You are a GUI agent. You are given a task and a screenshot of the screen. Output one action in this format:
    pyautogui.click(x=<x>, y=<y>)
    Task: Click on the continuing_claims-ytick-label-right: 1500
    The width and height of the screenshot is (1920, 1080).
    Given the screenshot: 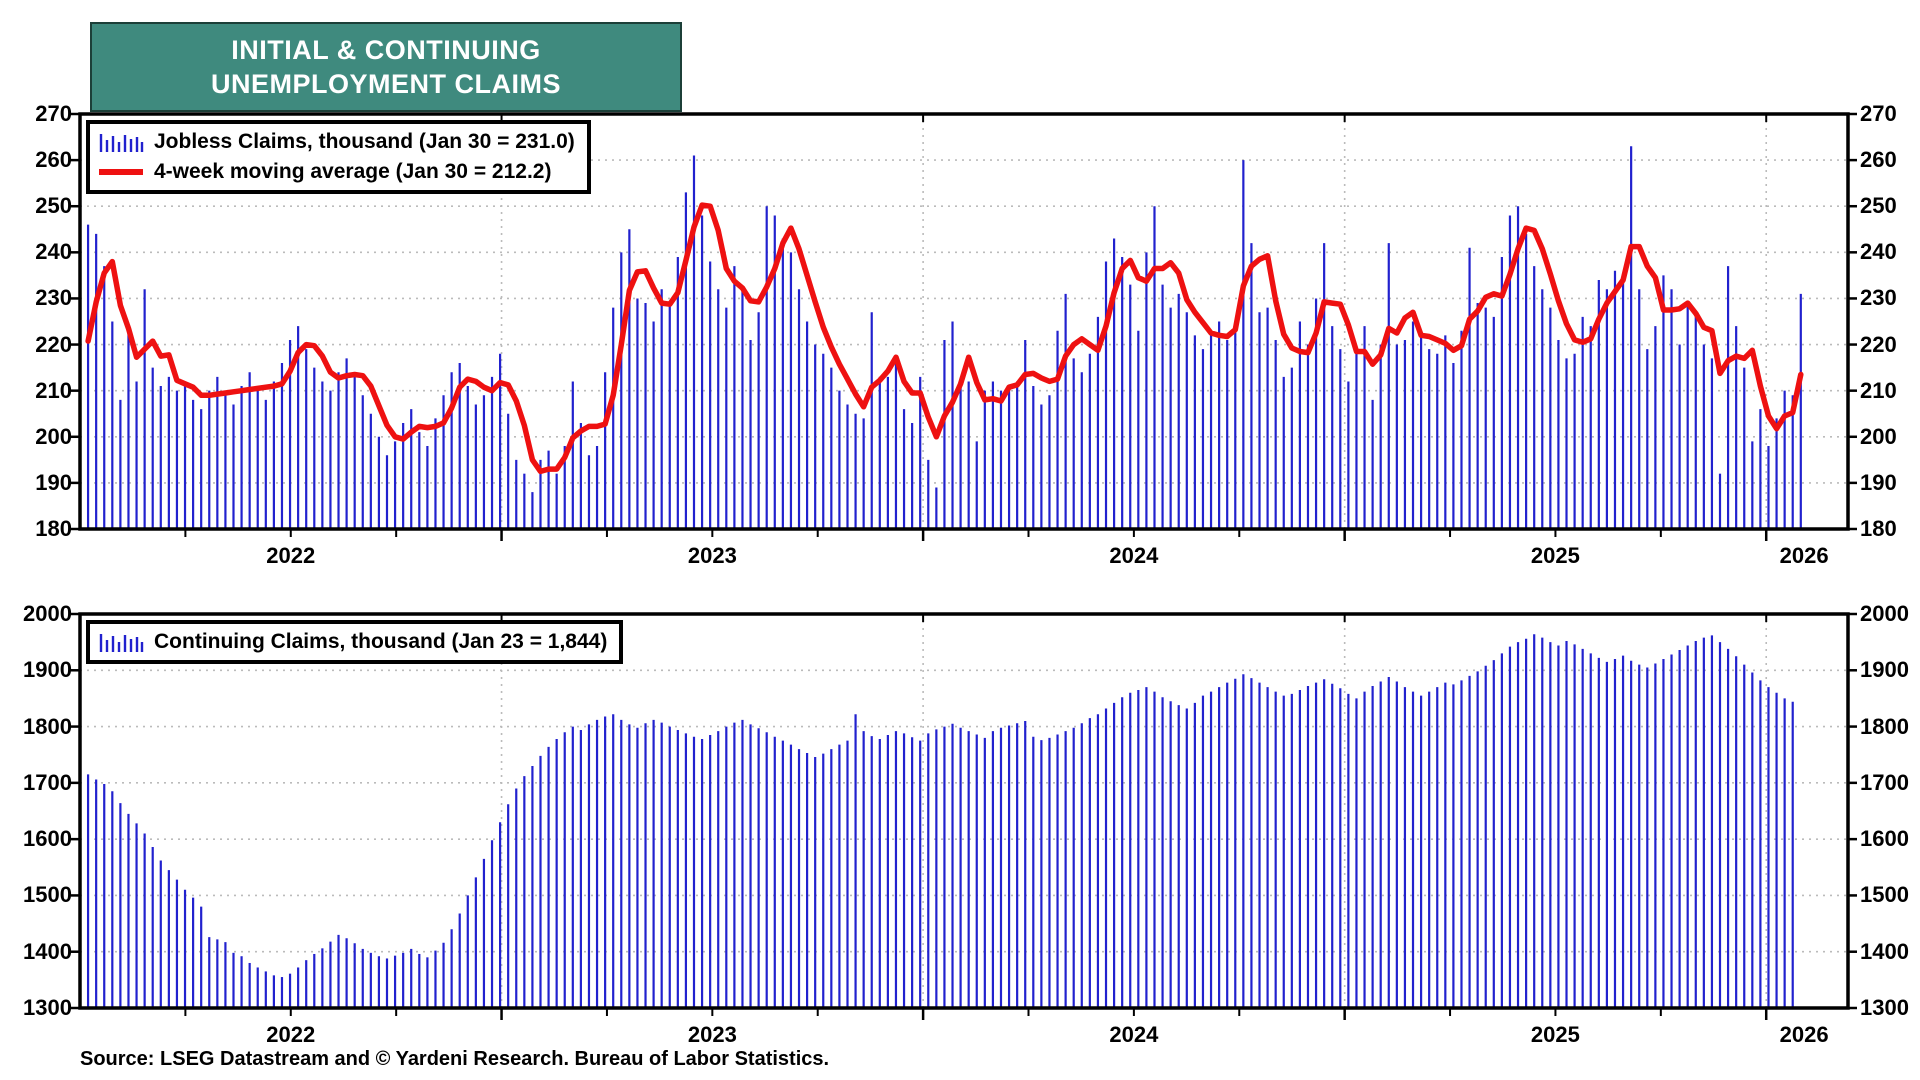 What is the action you would take?
    pyautogui.click(x=1884, y=895)
    